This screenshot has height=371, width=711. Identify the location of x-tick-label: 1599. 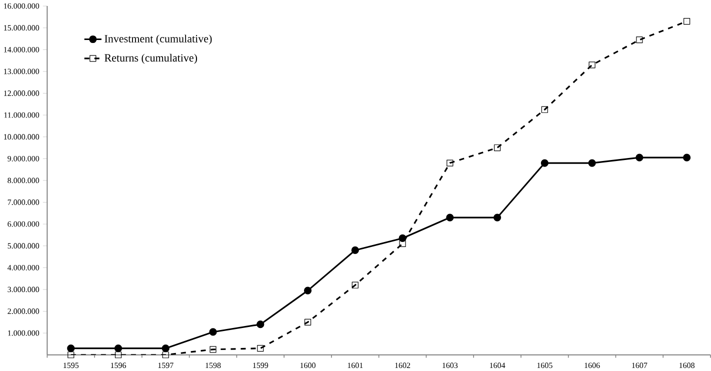
(260, 365).